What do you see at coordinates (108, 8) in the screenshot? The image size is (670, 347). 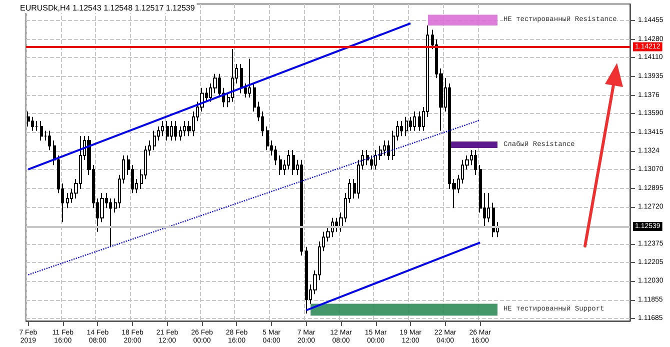 I see `chart-title: EURUSDk,H4 1.12543 1.12548 1.12517 1.12539` at bounding box center [108, 8].